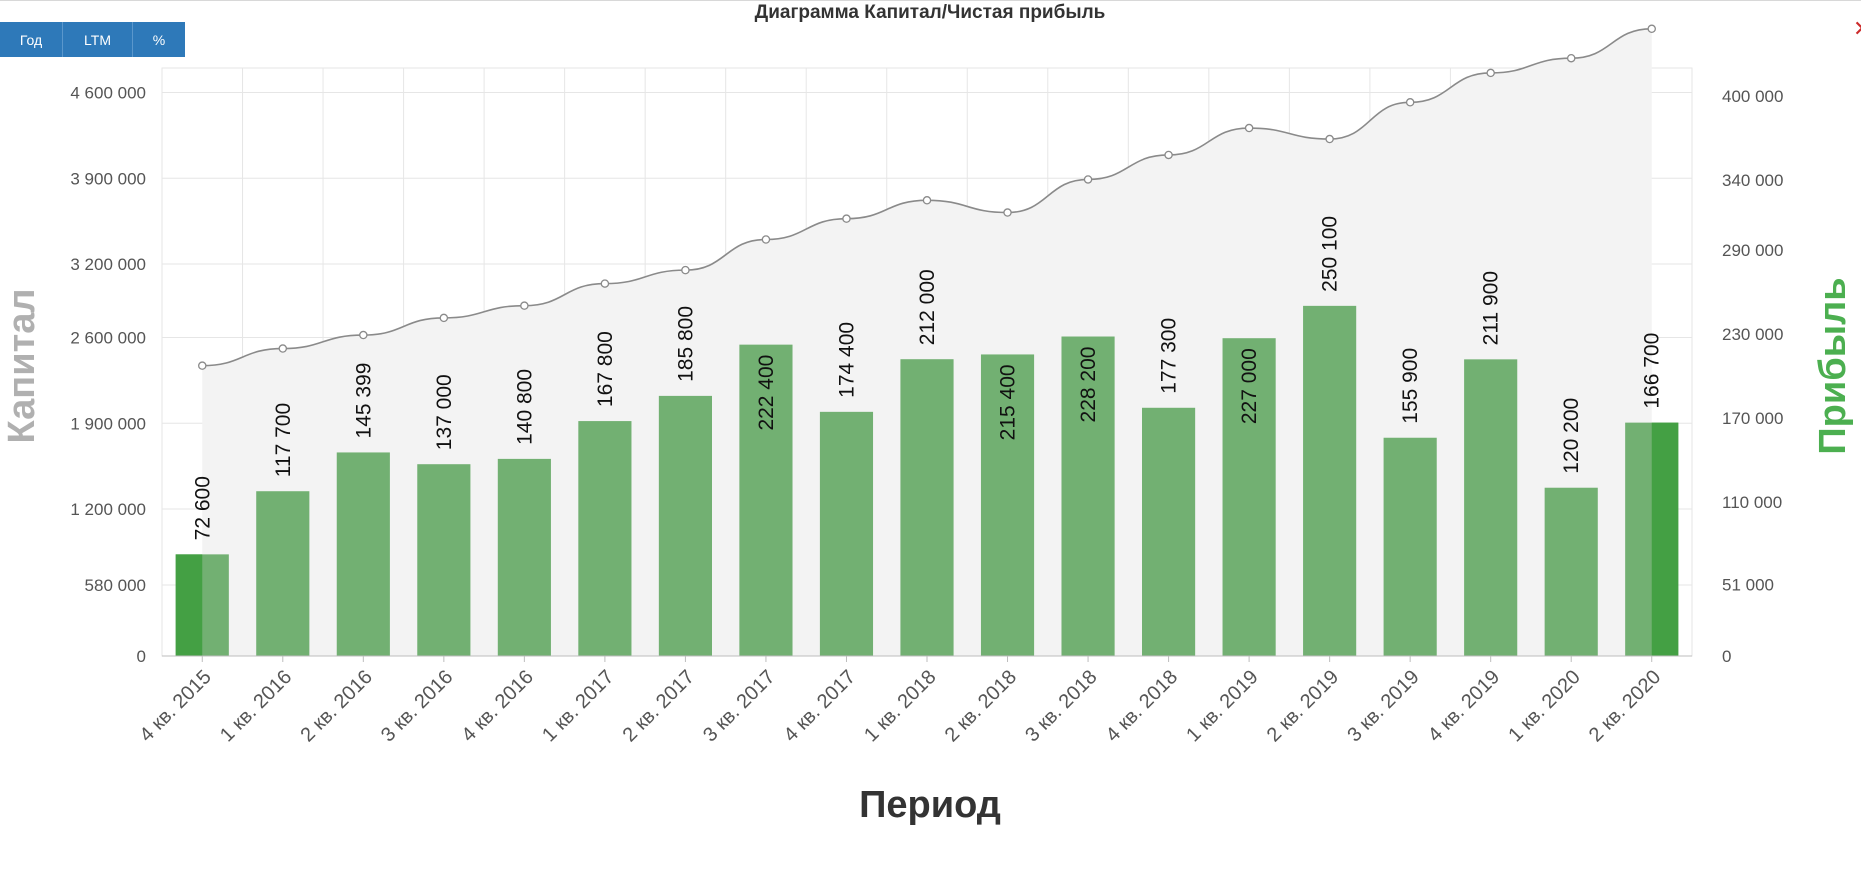  What do you see at coordinates (1752, 96) in the screenshot?
I see `right-tick-label: 400 000` at bounding box center [1752, 96].